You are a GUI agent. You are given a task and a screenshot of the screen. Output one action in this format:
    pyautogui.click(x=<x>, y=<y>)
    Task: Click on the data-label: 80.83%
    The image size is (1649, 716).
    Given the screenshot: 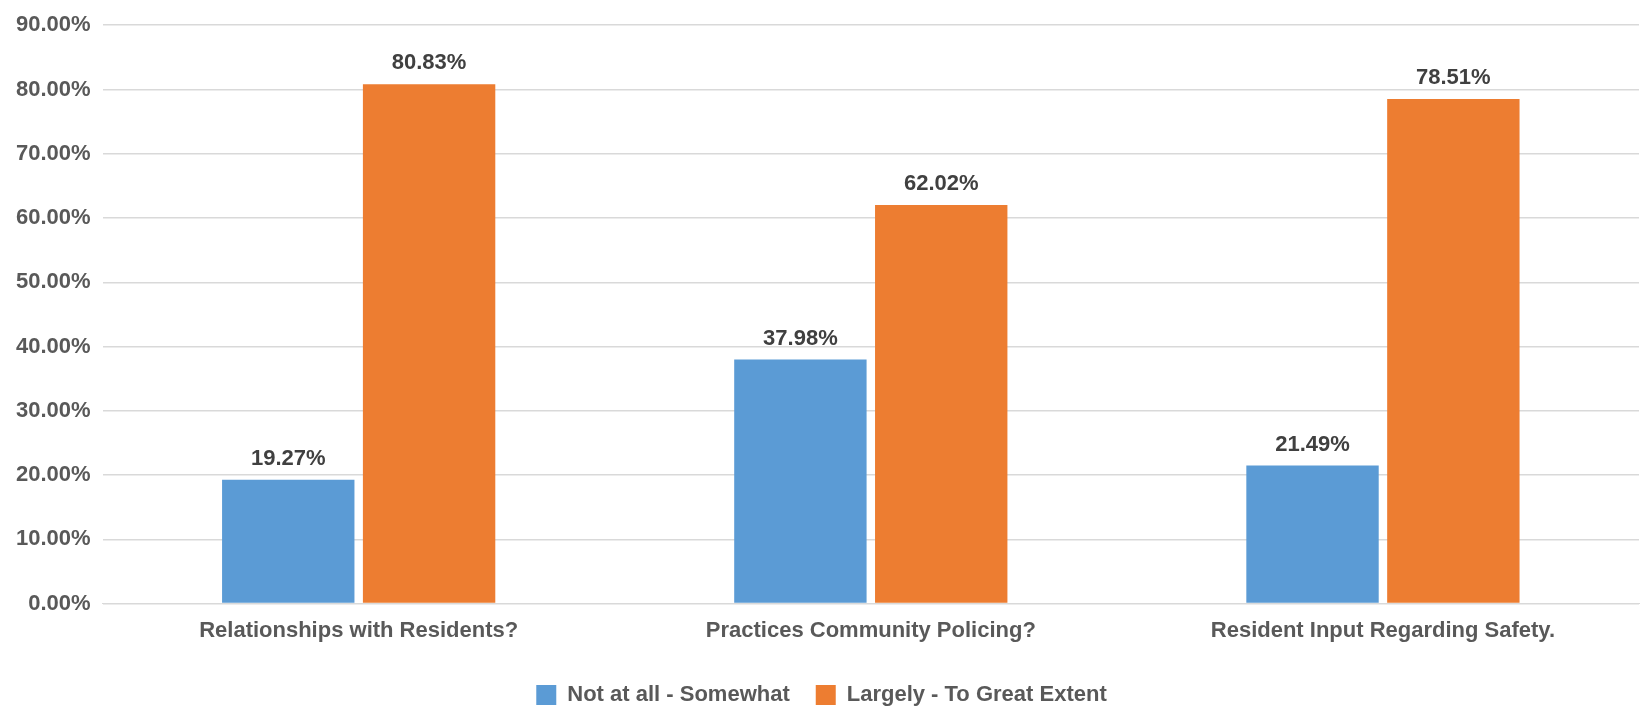 What is the action you would take?
    pyautogui.click(x=429, y=62)
    